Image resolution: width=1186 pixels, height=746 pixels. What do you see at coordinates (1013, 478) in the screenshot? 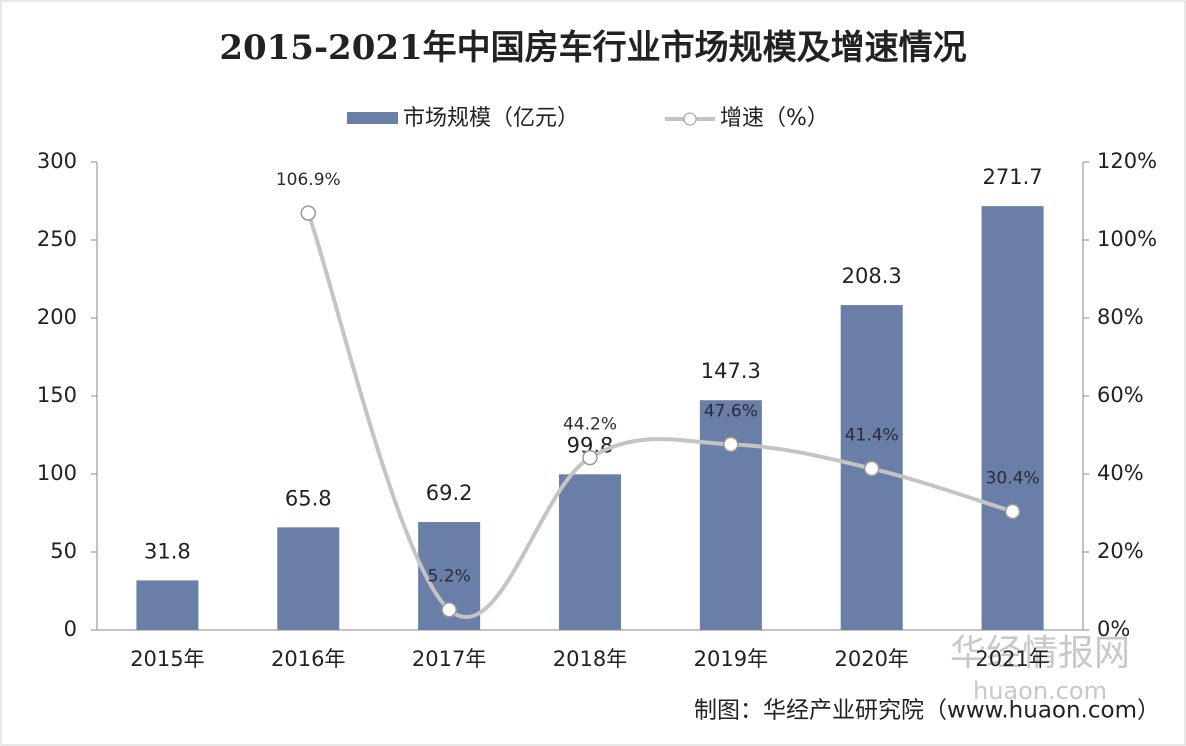
I see `growth-value-label: 30.4%` at bounding box center [1013, 478].